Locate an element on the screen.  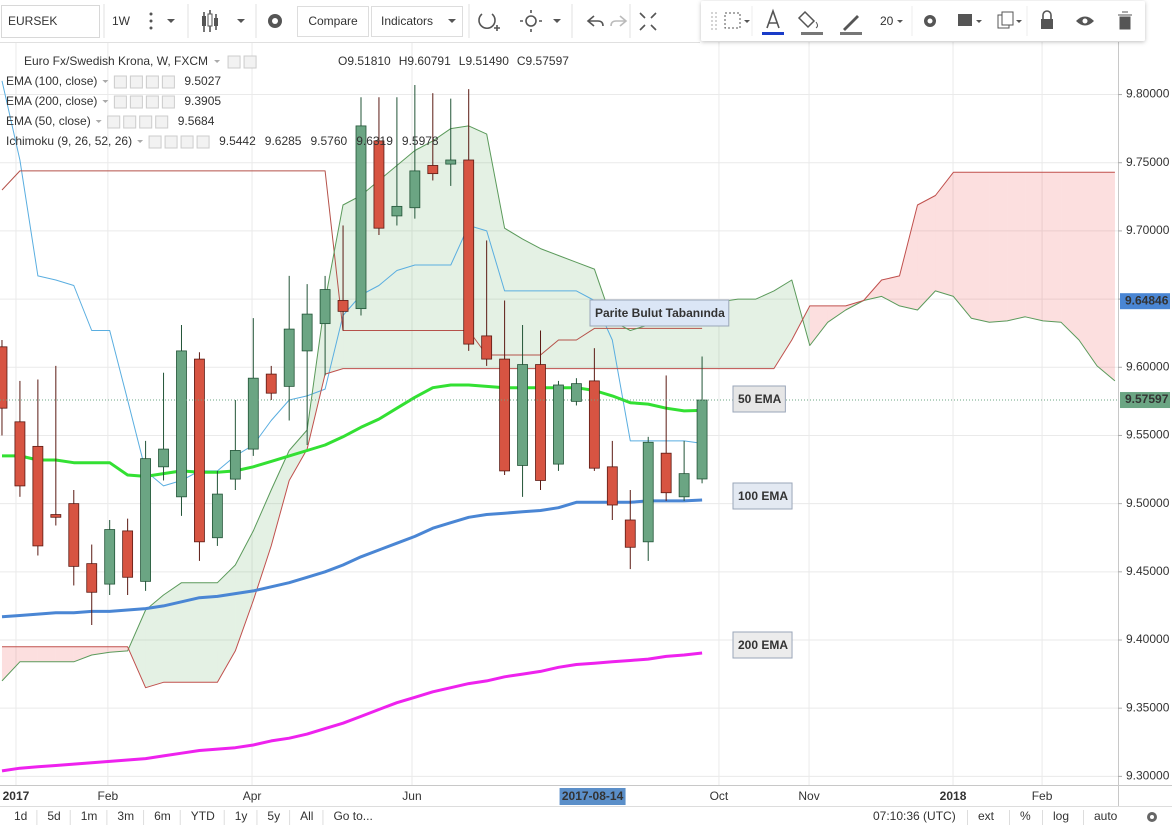
compare-button is located at coordinates (333, 21).